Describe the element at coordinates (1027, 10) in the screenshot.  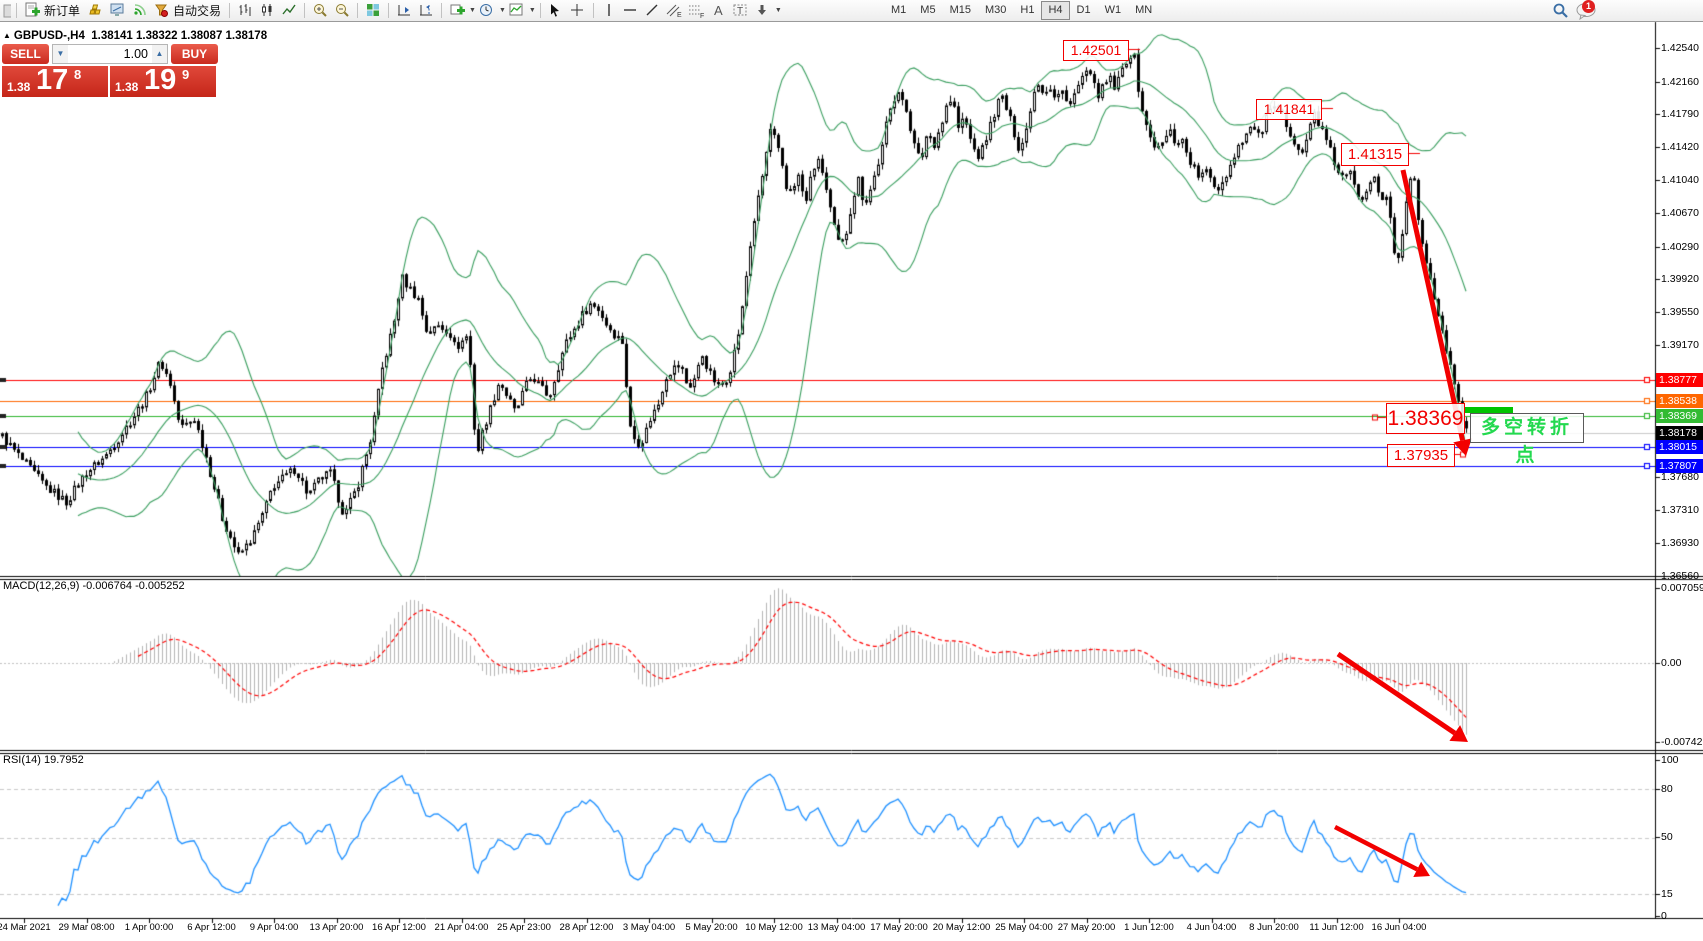
I see `timeframe-button-h1: H1` at that location.